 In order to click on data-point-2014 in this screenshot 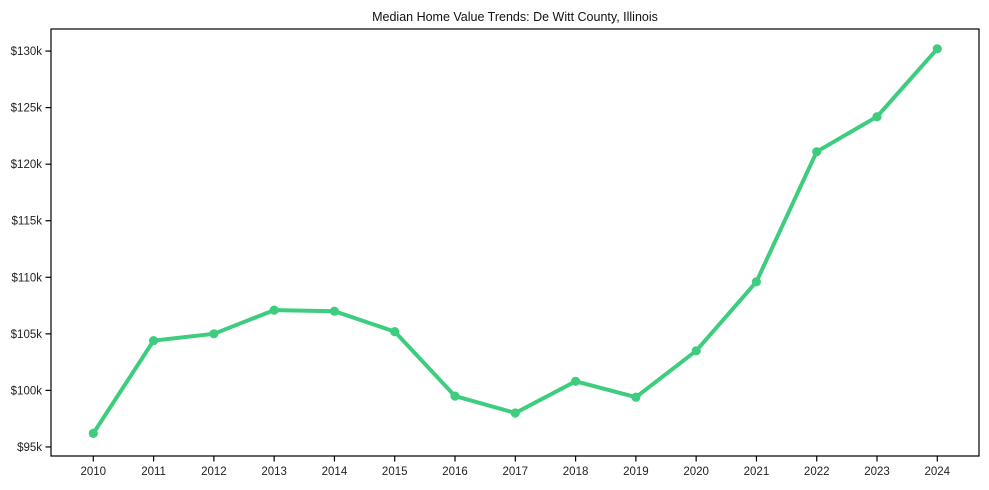, I will do `click(334, 311)`.